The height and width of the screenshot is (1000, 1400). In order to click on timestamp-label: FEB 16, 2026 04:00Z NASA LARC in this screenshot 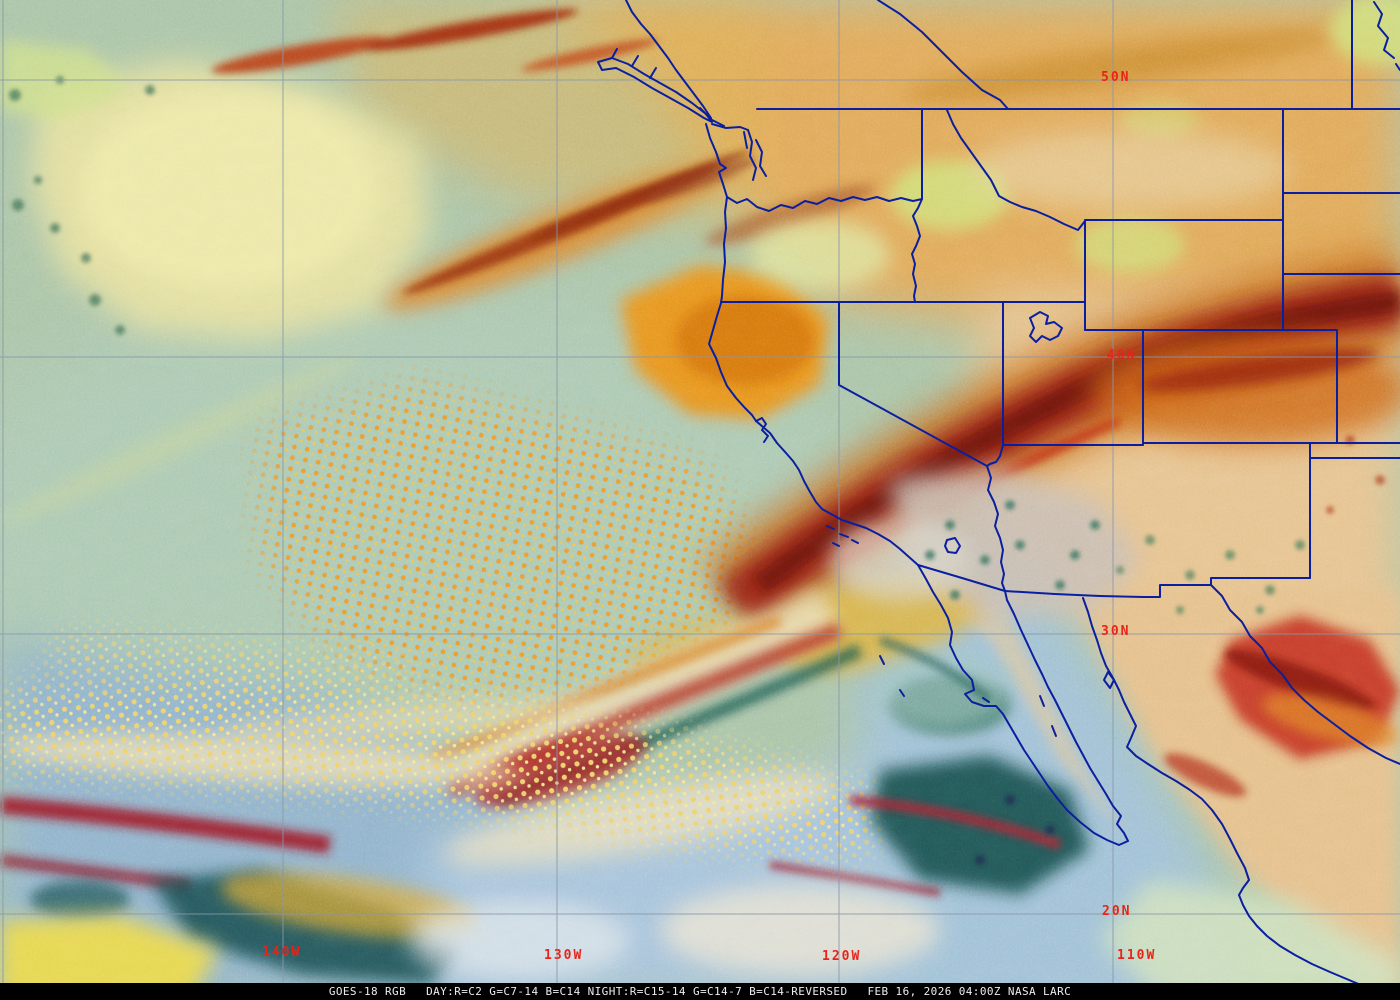, I will do `click(969, 991)`.